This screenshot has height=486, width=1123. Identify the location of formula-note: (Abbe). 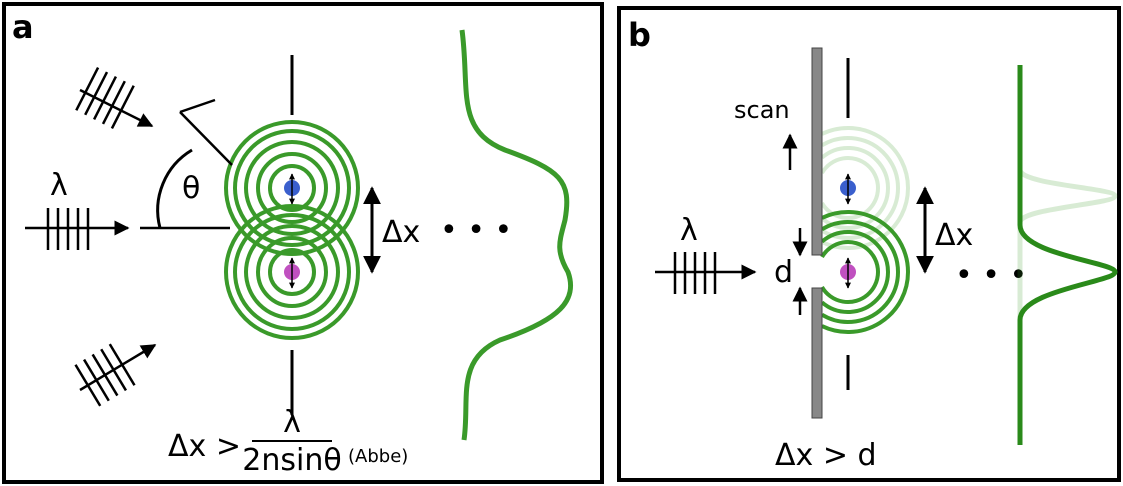
(378, 456).